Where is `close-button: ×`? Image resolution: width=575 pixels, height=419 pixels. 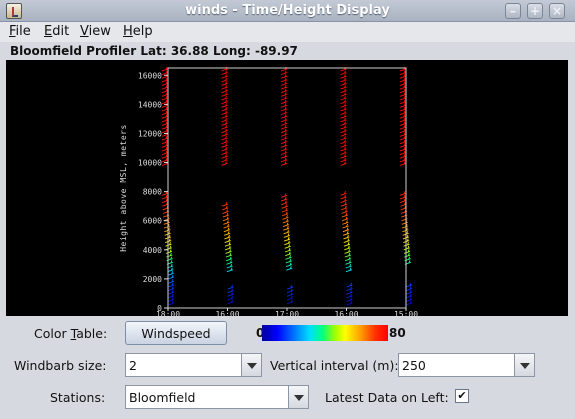
close-button: × is located at coordinates (557, 11).